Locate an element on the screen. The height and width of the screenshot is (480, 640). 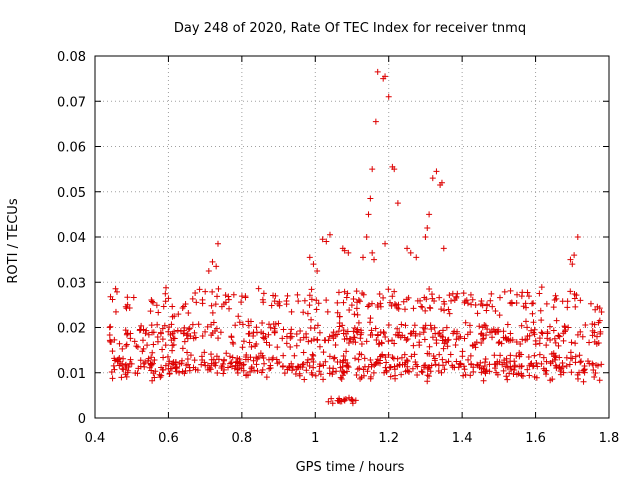
x-tick-label: 1.4 is located at coordinates (462, 438).